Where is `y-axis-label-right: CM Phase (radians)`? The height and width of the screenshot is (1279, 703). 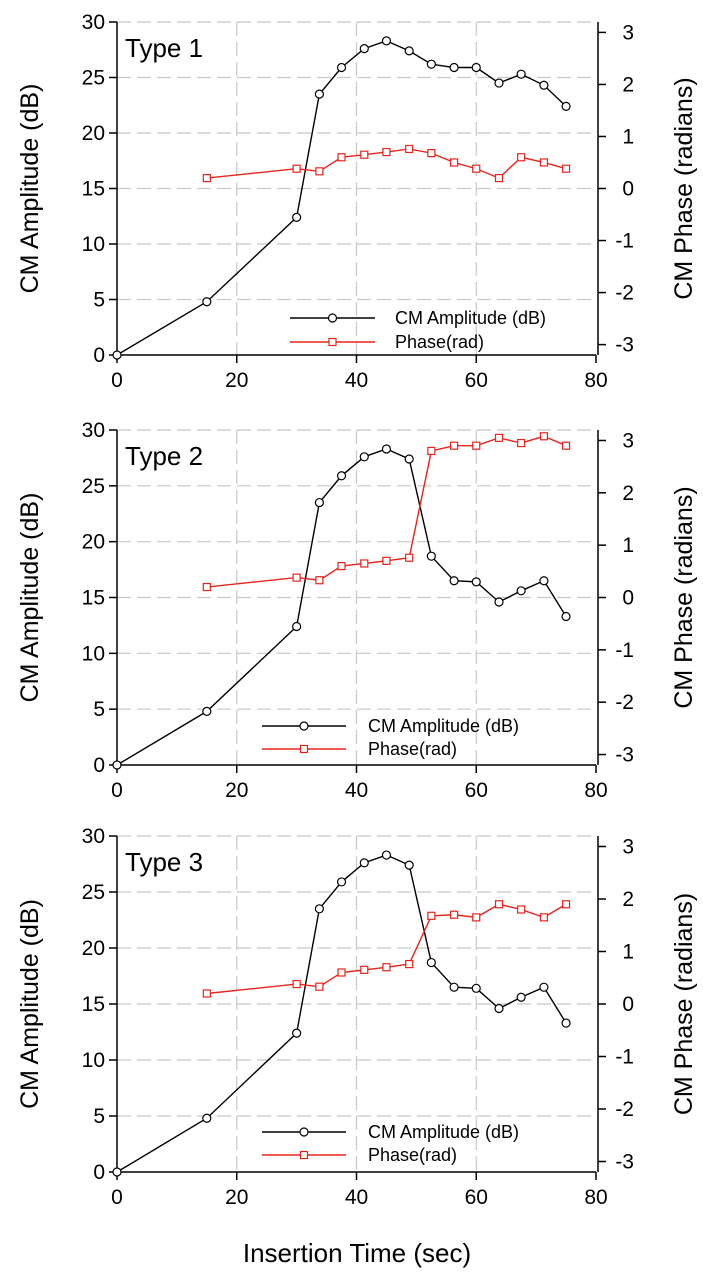 y-axis-label-right: CM Phase (radians) is located at coordinates (684, 188).